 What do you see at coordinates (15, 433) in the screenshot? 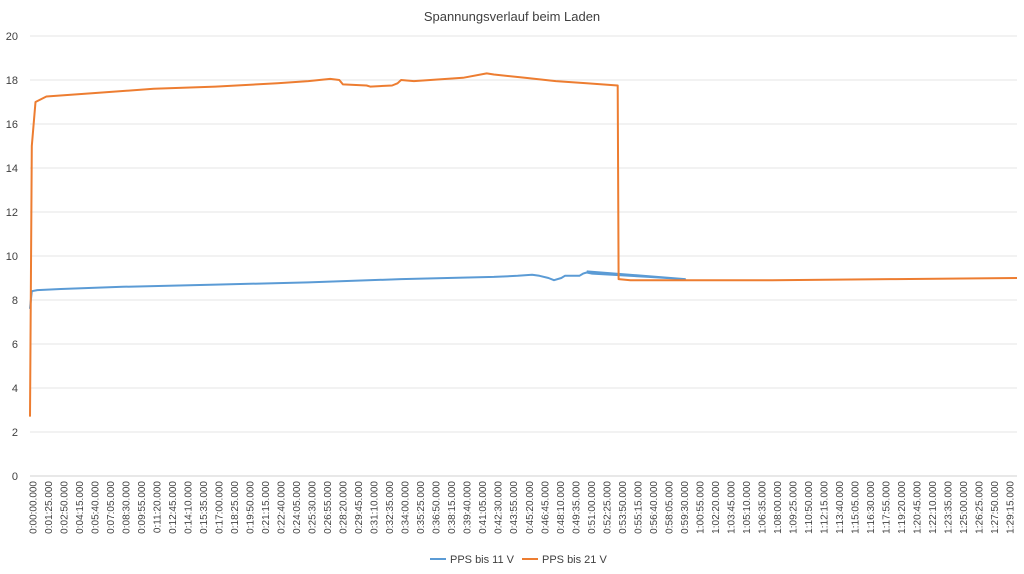
I see `y-tick-label: 2` at bounding box center [15, 433].